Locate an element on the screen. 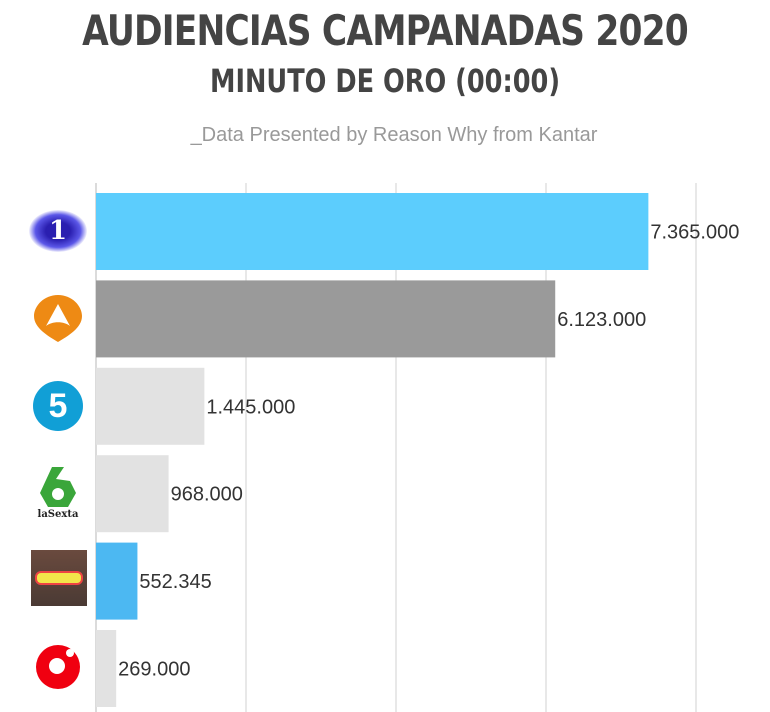 The height and width of the screenshot is (712, 770). lasexta-logo-icon: laSexta is located at coordinates (58, 492).